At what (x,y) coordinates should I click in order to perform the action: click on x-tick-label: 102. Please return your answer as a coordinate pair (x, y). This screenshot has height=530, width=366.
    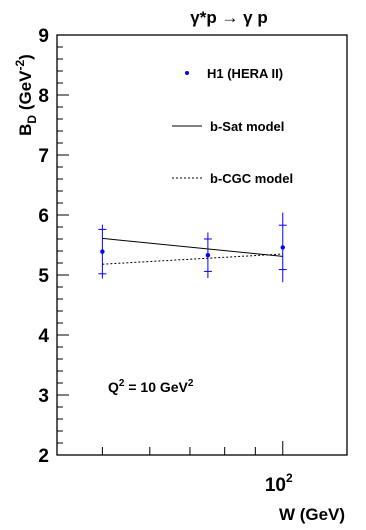
    Looking at the image, I should click on (279, 483).